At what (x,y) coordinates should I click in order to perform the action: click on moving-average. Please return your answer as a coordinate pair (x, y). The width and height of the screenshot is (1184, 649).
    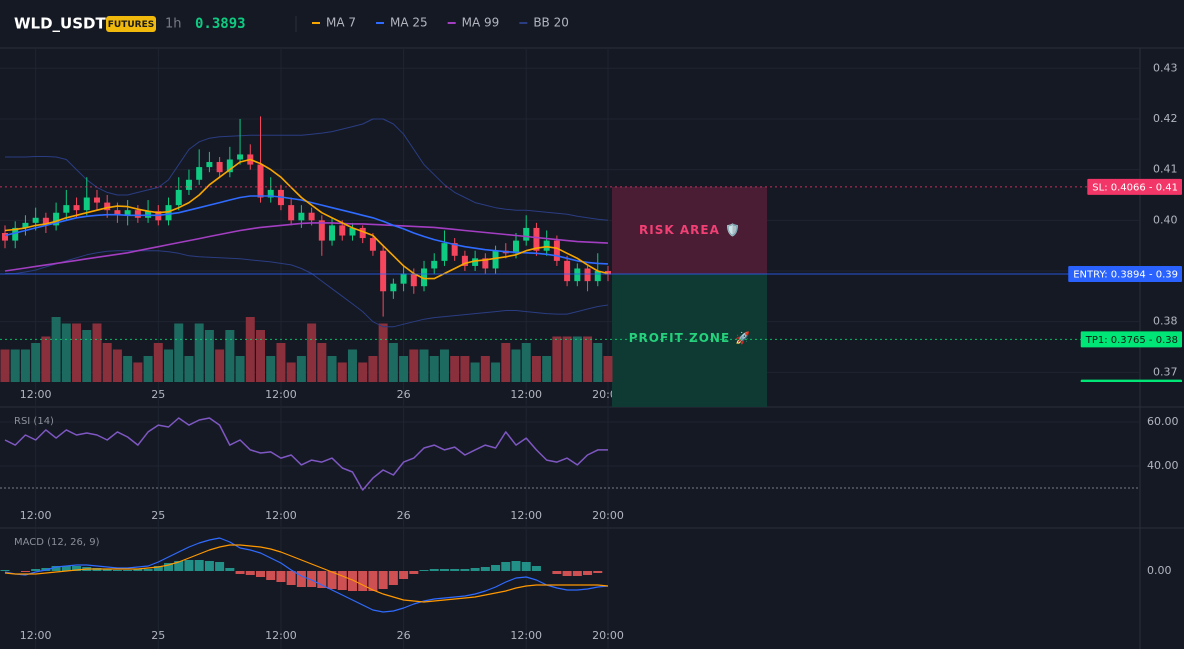
    Looking at the image, I should click on (306, 219).